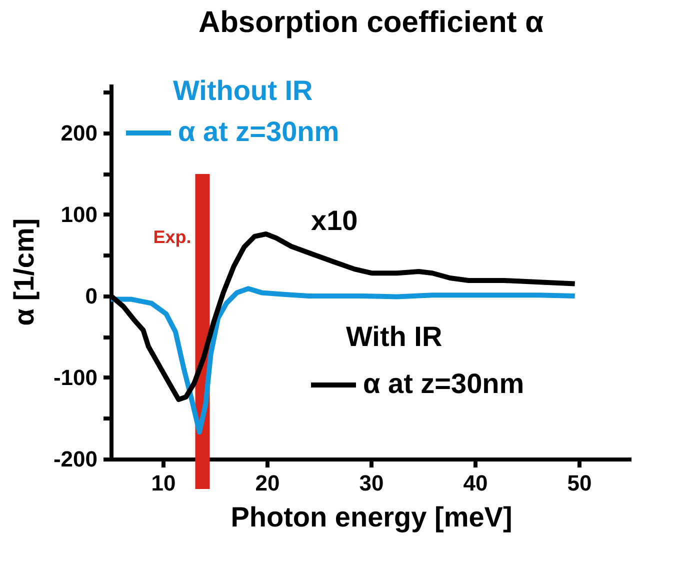 Image resolution: width=684 pixels, height=580 pixels. What do you see at coordinates (371, 517) in the screenshot?
I see `x-axis-title: Photon energy [meV]` at bounding box center [371, 517].